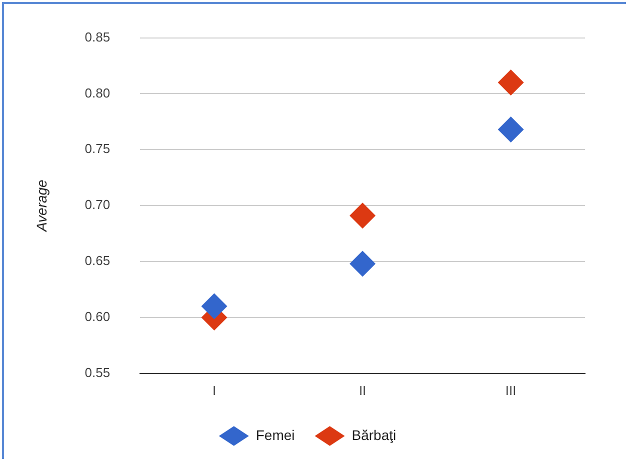 This screenshot has width=630, height=463. What do you see at coordinates (214, 390) in the screenshot?
I see `x-tick-label: I` at bounding box center [214, 390].